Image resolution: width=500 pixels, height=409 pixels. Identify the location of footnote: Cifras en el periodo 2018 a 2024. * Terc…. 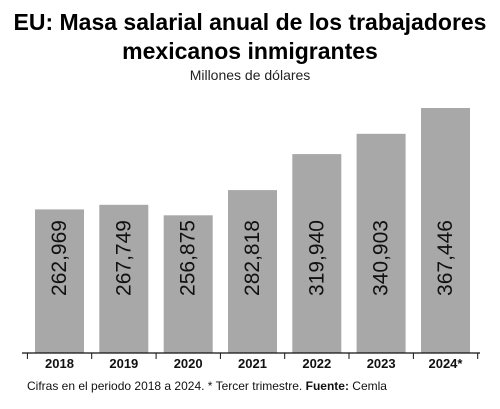
(207, 386).